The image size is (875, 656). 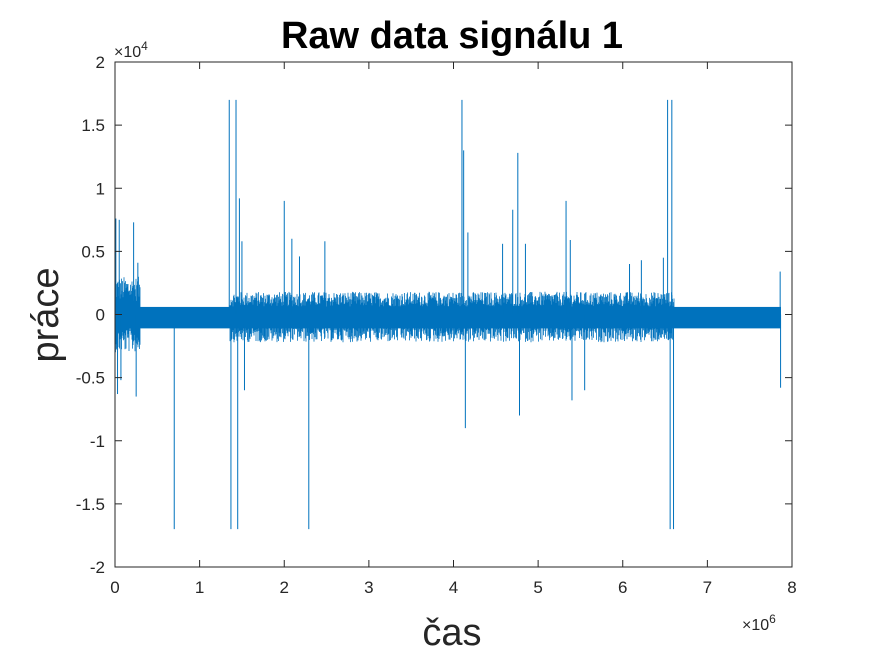 What do you see at coordinates (452, 317) in the screenshot?
I see `signal-active-segment` at bounding box center [452, 317].